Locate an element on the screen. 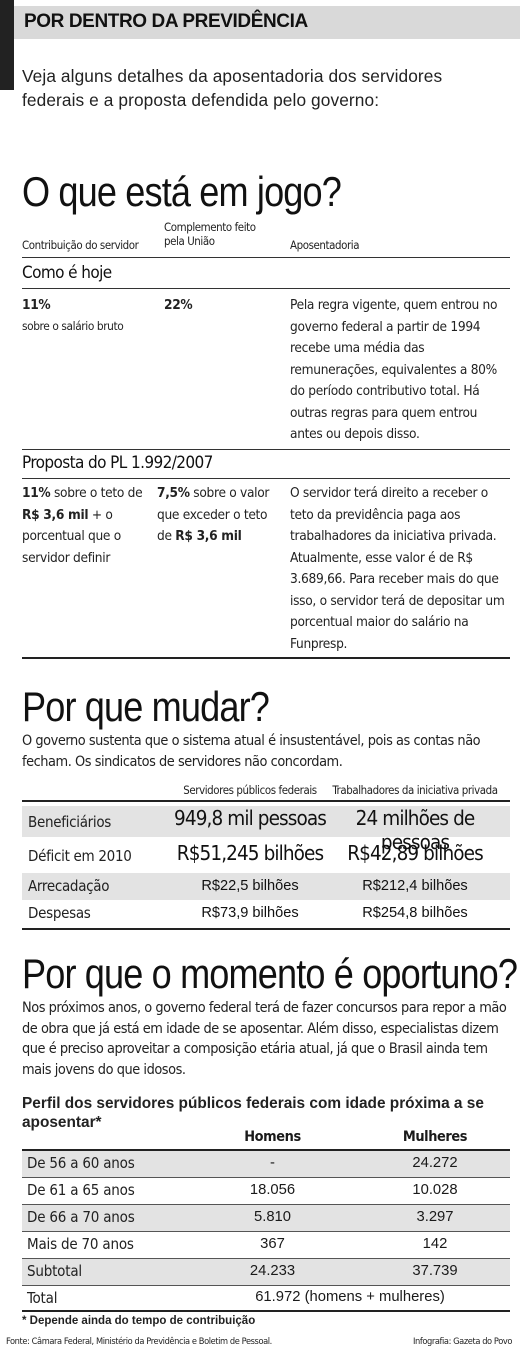 The image size is (520, 1352). row-label: Beneficiários is located at coordinates (70, 822).